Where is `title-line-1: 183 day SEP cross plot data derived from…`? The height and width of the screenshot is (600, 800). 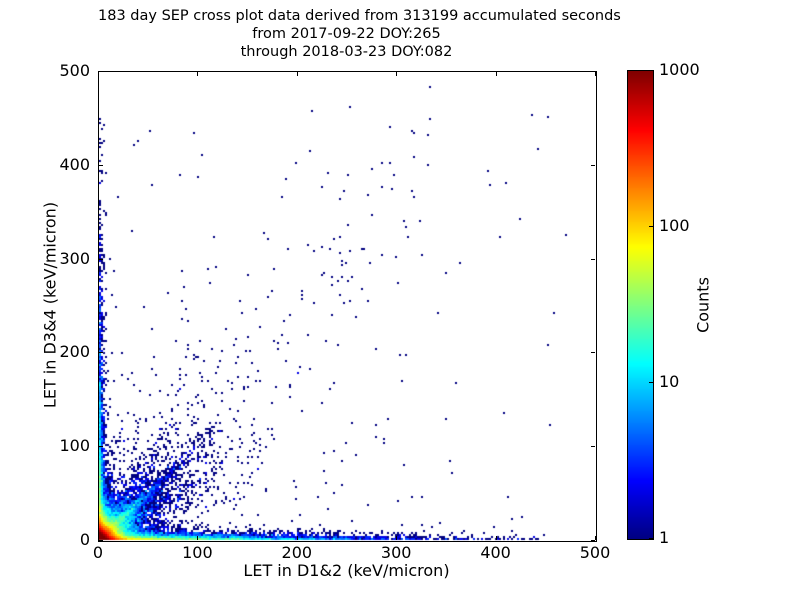
title-line-1: 183 day SEP cross plot data derived from… is located at coordinates (359, 16).